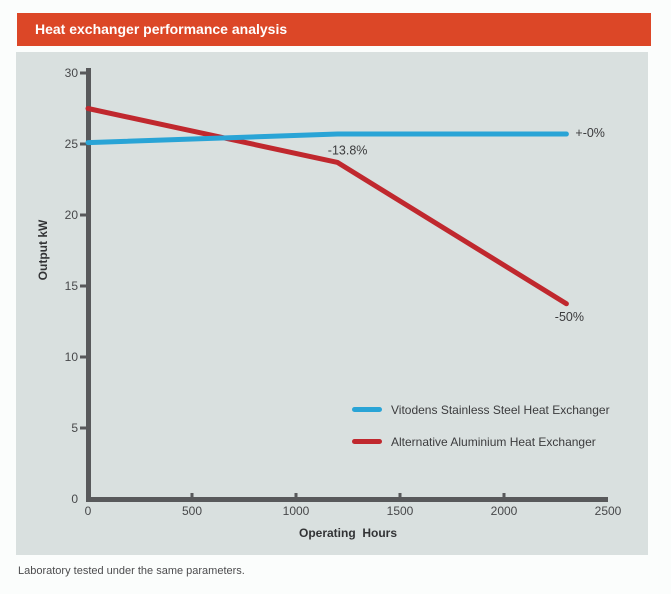 The width and height of the screenshot is (671, 594). What do you see at coordinates (493, 441) in the screenshot?
I see `legend-label-aluminium: Alternative Aluminium Heat Exchanger` at bounding box center [493, 441].